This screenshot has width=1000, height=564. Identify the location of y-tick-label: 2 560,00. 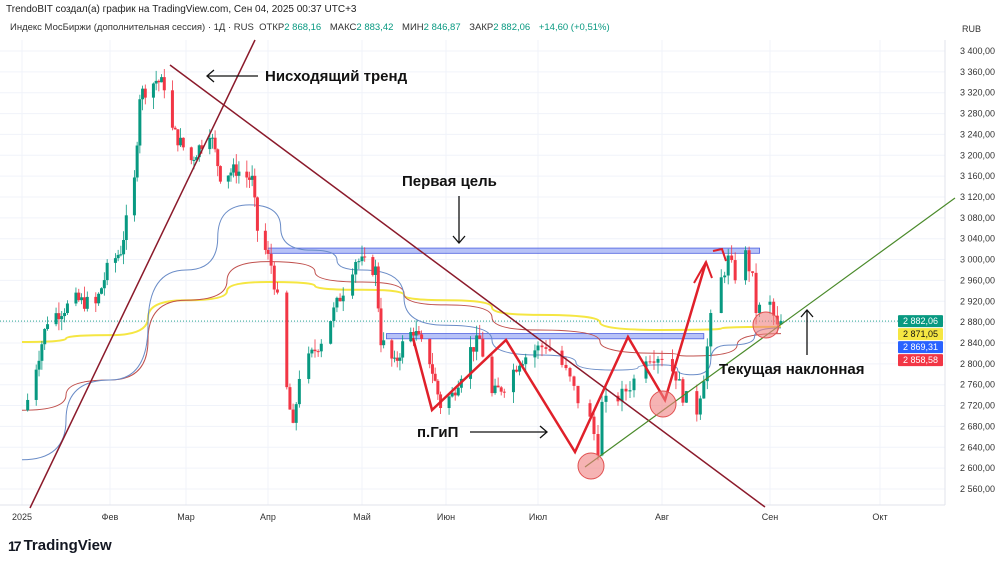
(977, 489).